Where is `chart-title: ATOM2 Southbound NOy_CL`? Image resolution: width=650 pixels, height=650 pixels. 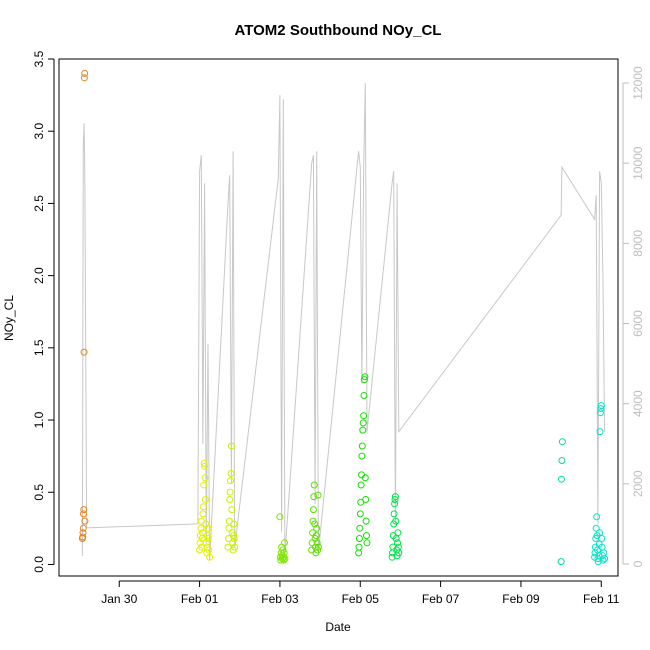
chart-title: ATOM2 Southbound NOy_CL is located at coordinates (338, 30).